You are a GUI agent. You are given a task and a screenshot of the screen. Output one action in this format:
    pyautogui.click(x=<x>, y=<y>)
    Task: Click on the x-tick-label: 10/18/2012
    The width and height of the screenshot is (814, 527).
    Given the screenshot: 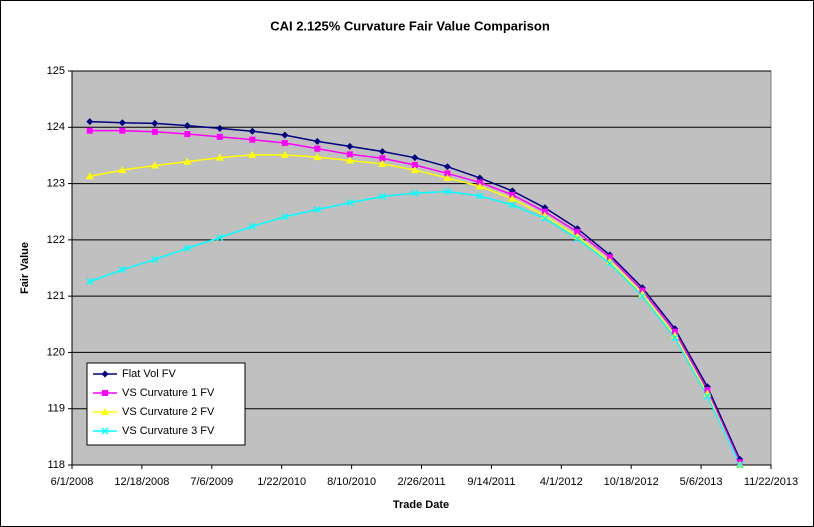 What is the action you would take?
    pyautogui.click(x=631, y=482)
    